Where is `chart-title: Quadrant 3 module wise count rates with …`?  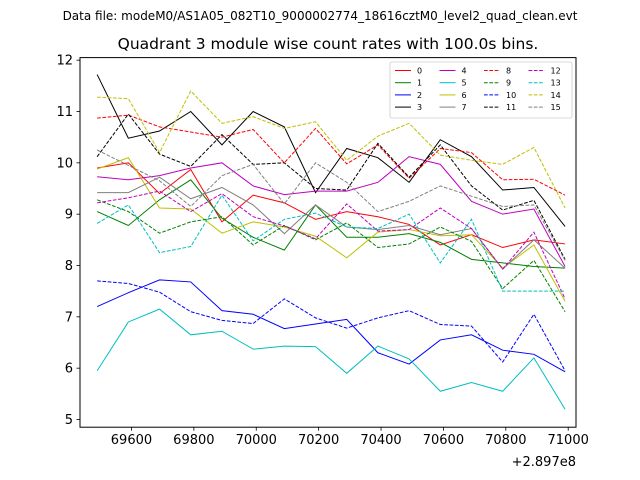
chart-title: Quadrant 3 module wise count rates with … is located at coordinates (328, 44).